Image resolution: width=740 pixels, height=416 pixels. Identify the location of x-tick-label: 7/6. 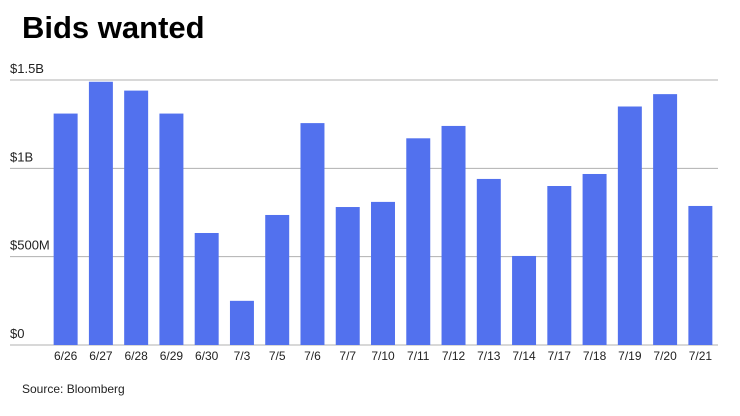
(312, 356).